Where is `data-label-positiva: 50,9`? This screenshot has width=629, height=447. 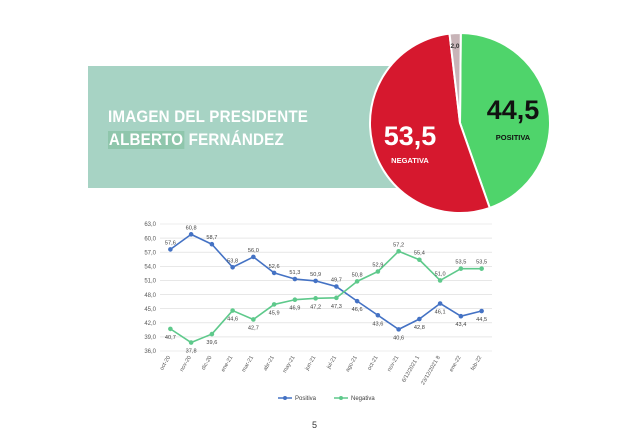
data-label-positiva: 50,9 is located at coordinates (315, 275).